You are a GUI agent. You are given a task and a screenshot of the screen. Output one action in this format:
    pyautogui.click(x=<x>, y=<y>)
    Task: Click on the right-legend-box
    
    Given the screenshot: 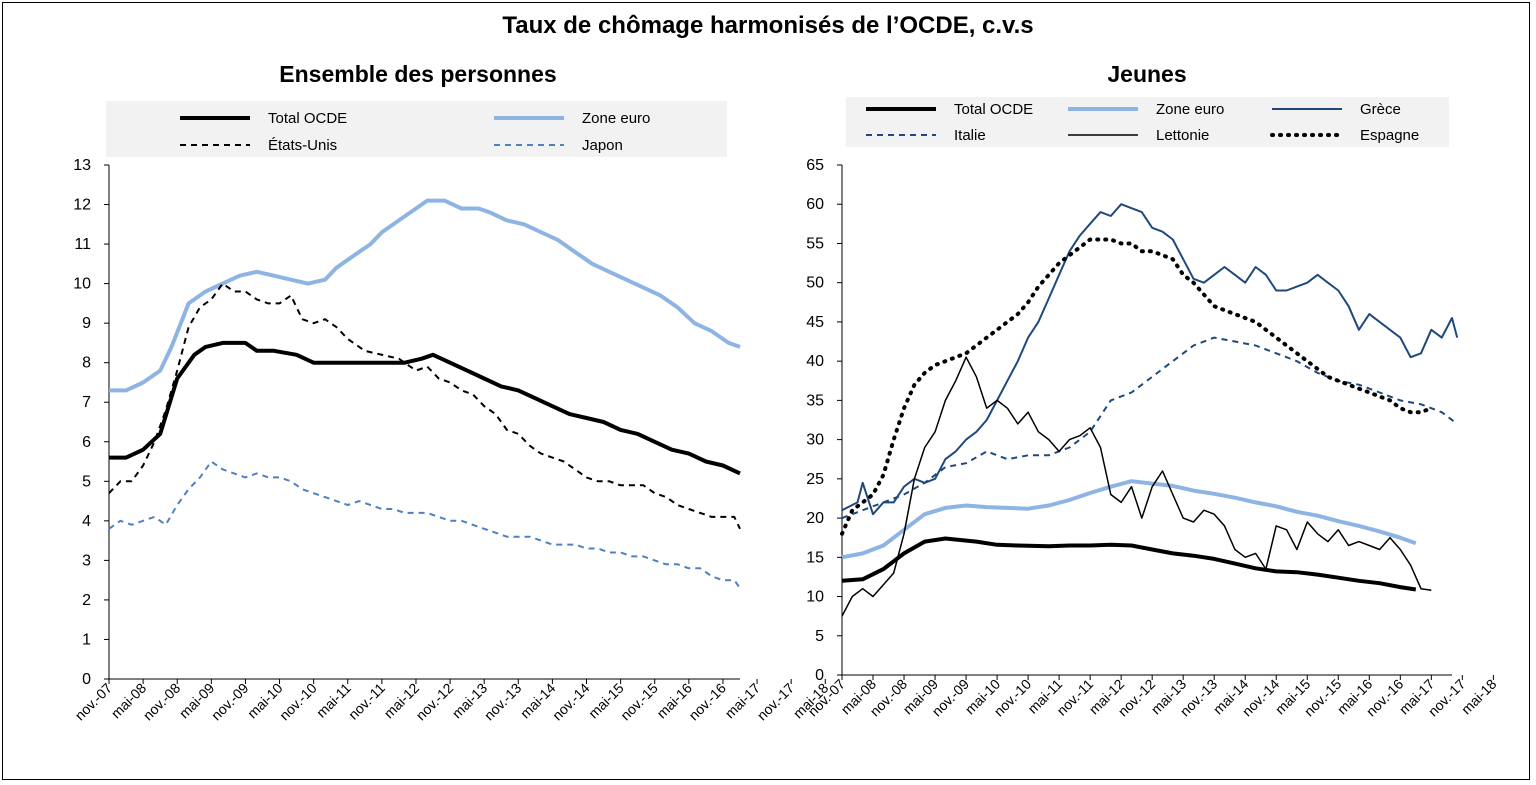 What is the action you would take?
    pyautogui.click(x=1147, y=122)
    